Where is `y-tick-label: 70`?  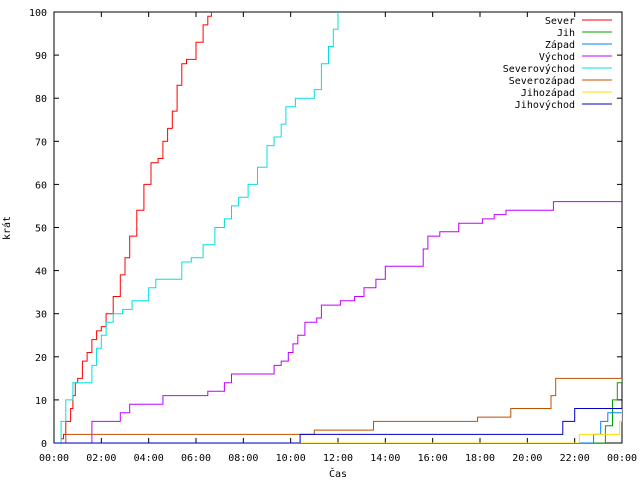 y-tick-label: 70 is located at coordinates (41, 142).